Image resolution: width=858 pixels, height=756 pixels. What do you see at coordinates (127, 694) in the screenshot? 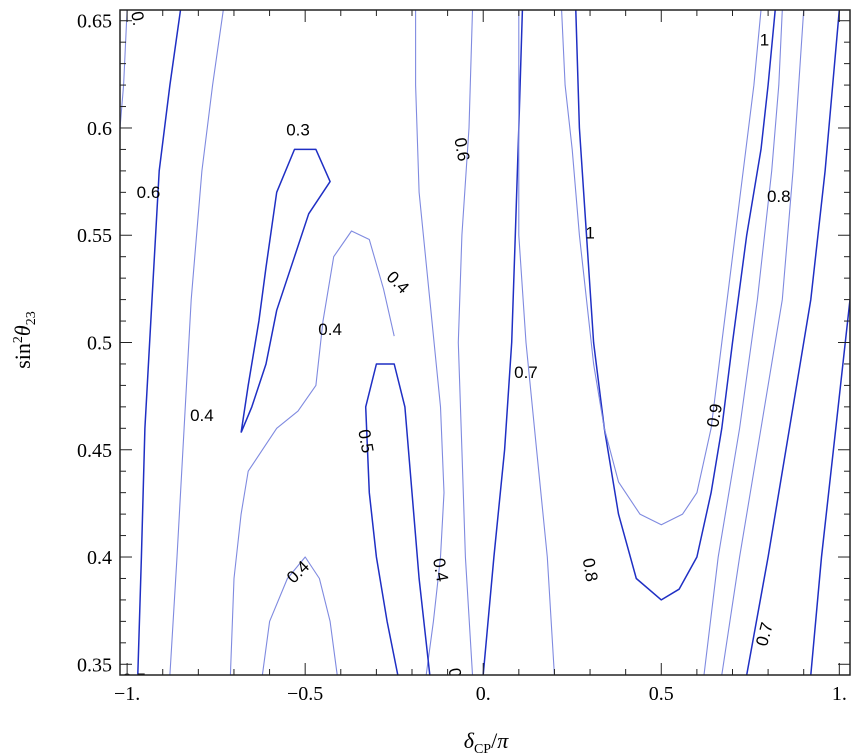
I see `x-tick-label-0: −1.` at bounding box center [127, 694].